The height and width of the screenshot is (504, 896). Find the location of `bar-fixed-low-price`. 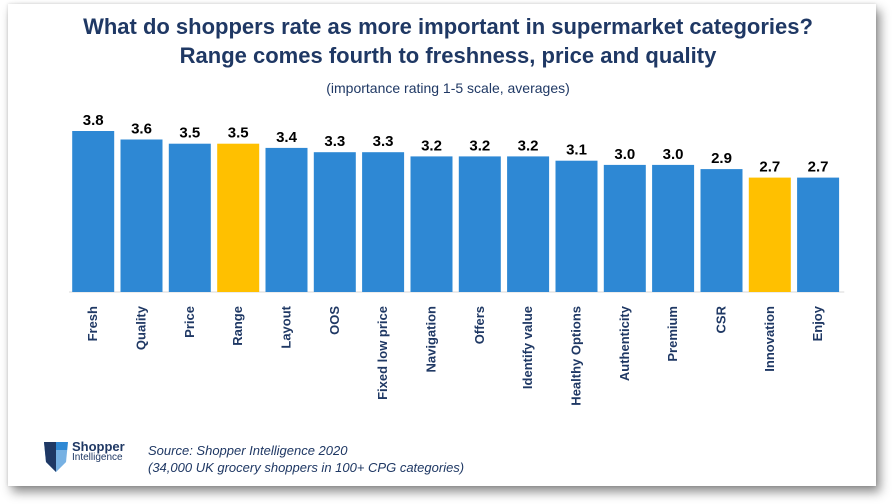

bar-fixed-low-price is located at coordinates (383, 222).